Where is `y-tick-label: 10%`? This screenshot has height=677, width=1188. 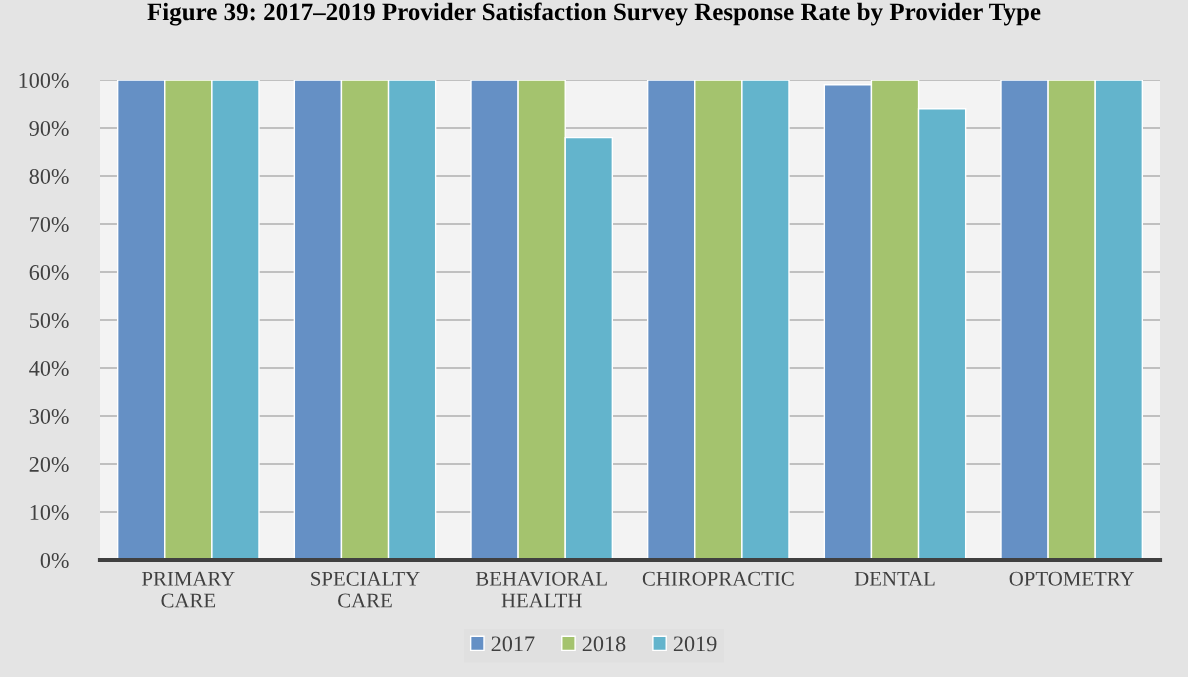
y-tick-label: 10% is located at coordinates (49, 512).